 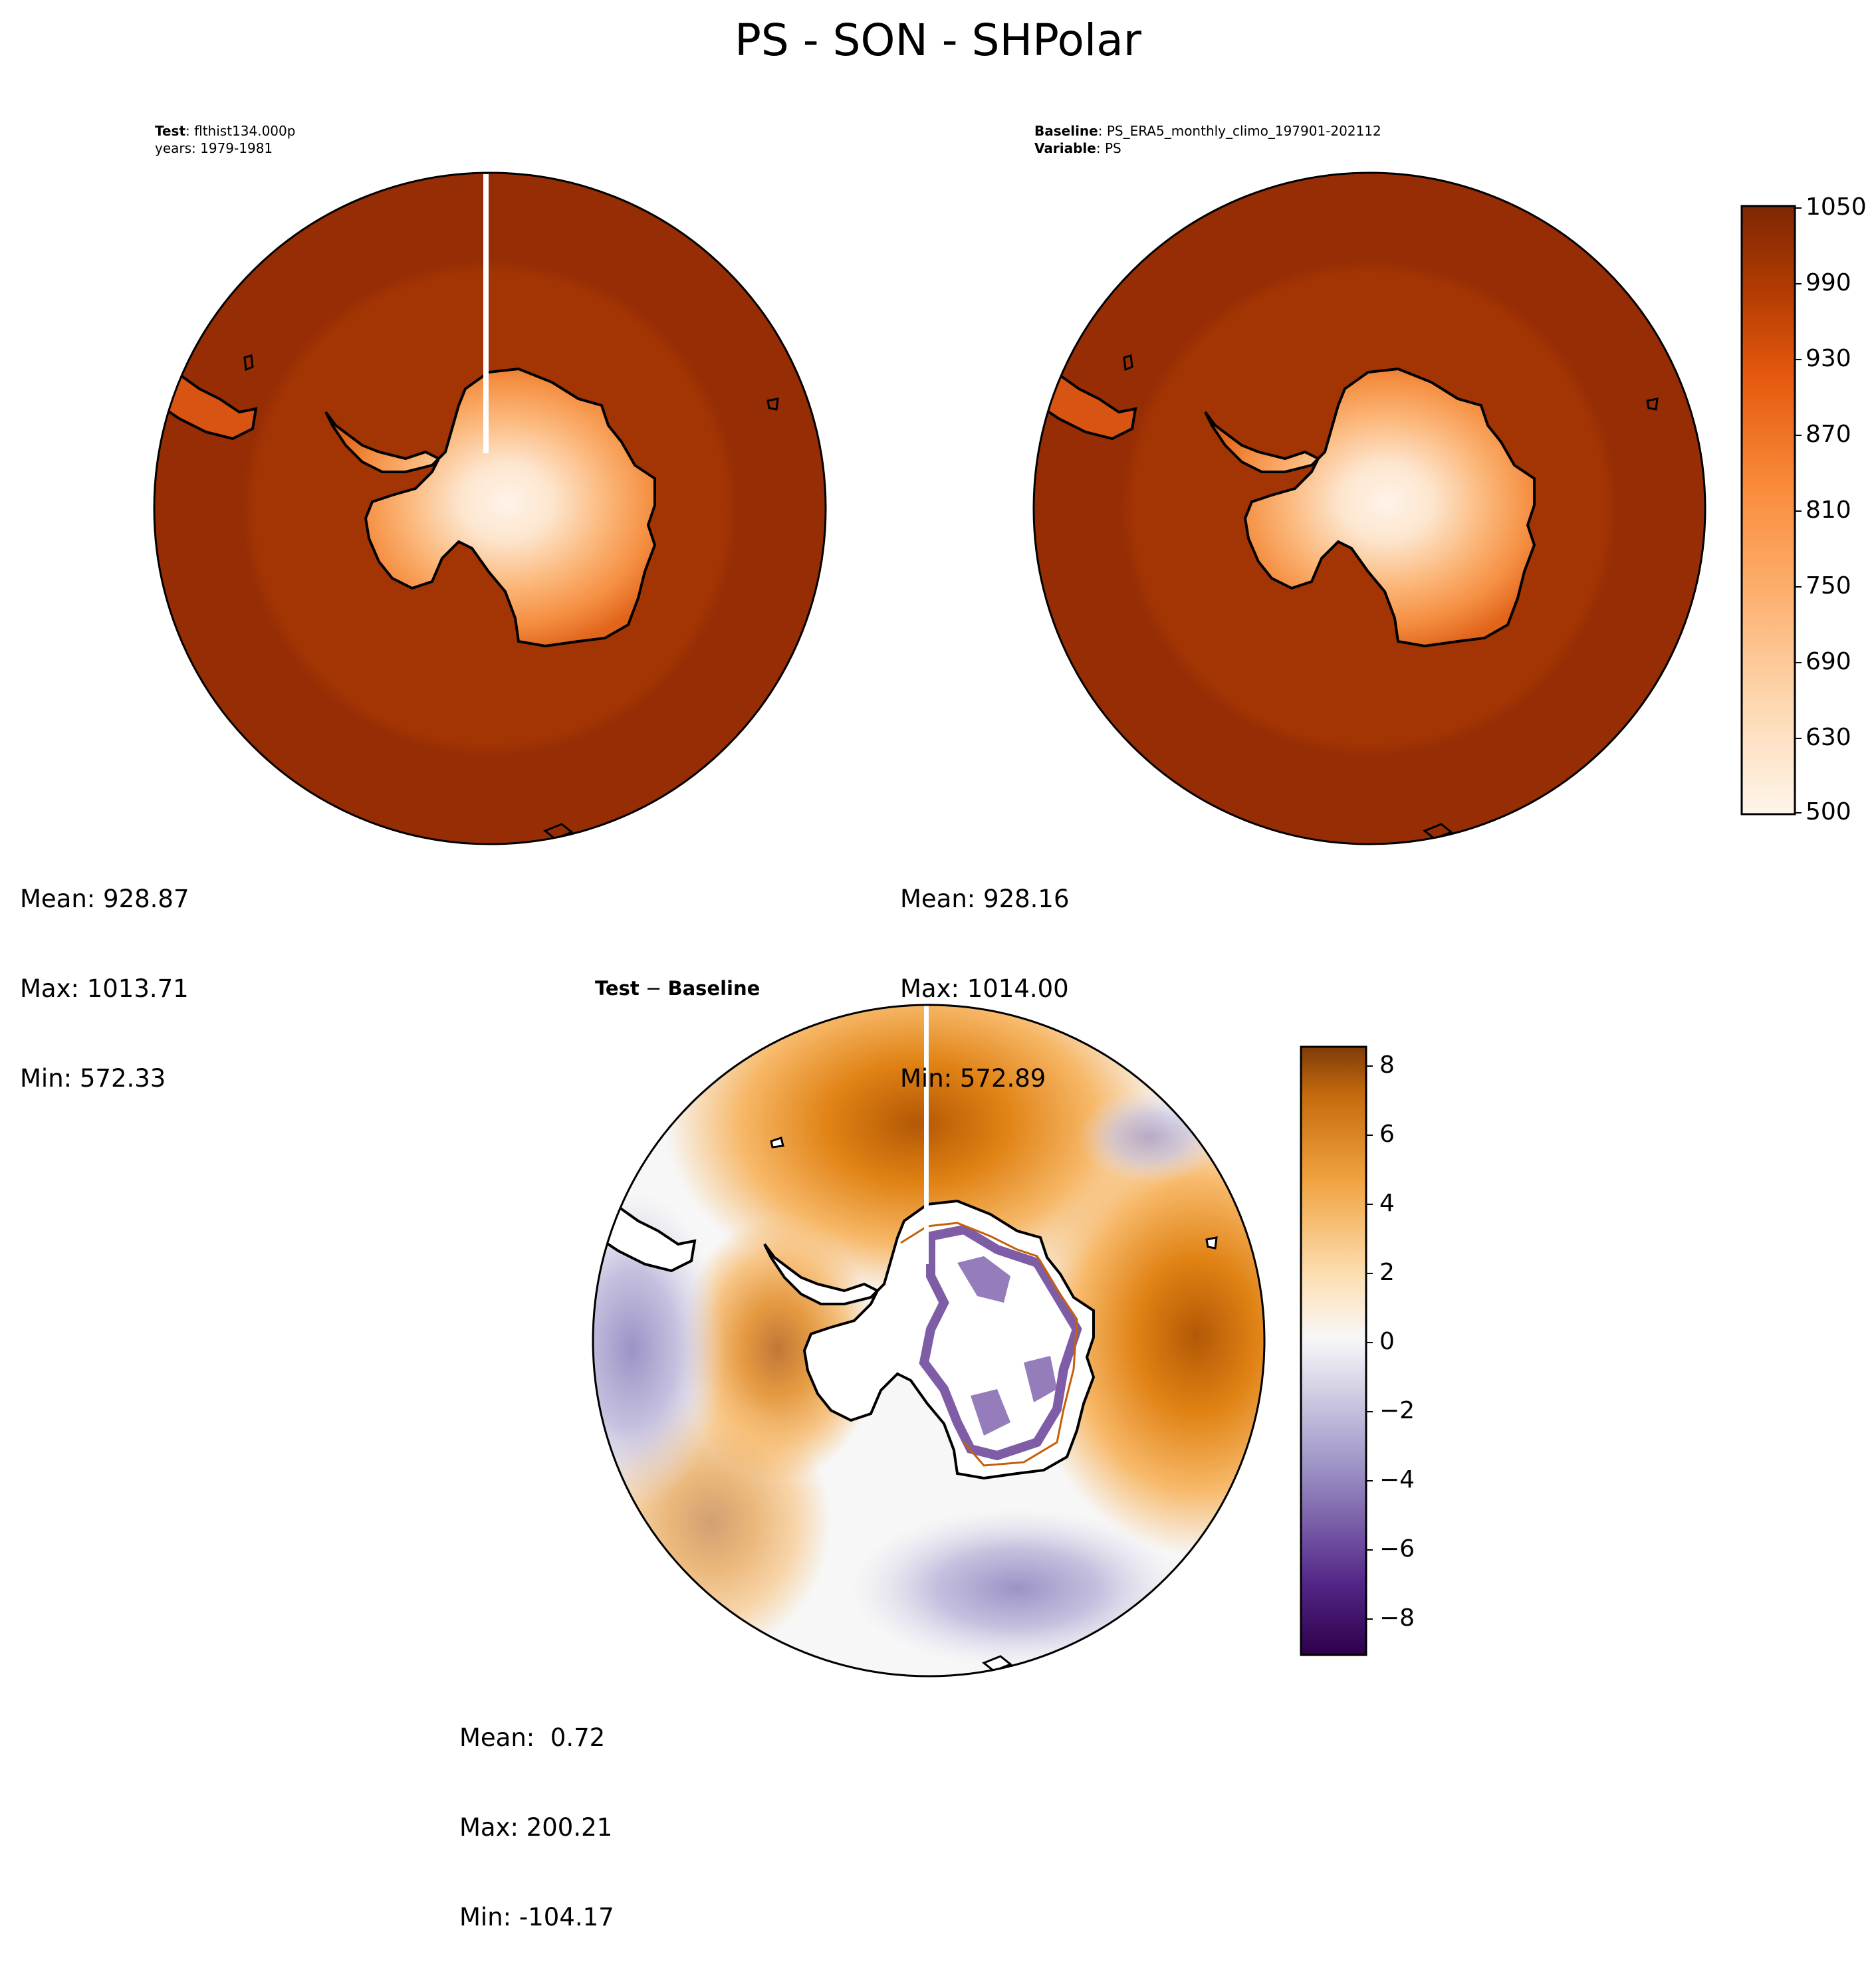 I want to click on diff-negative-anomaly-northeast, so click(x=1150, y=1136).